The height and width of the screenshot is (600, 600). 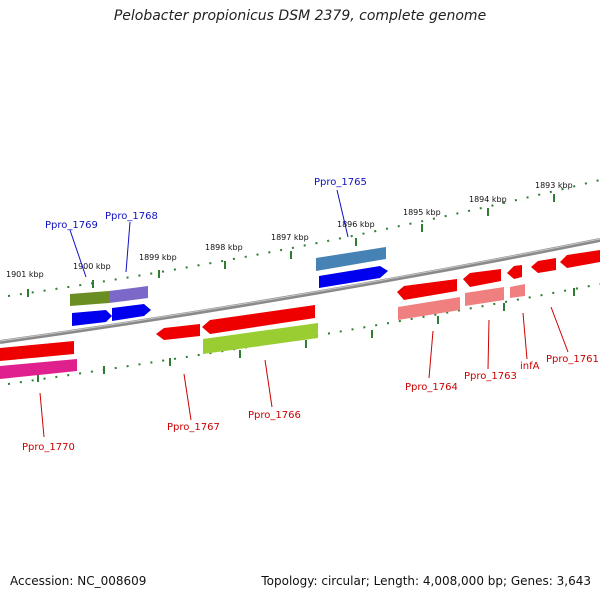 What do you see at coordinates (514, 272) in the screenshot?
I see `gene-infa-bar` at bounding box center [514, 272].